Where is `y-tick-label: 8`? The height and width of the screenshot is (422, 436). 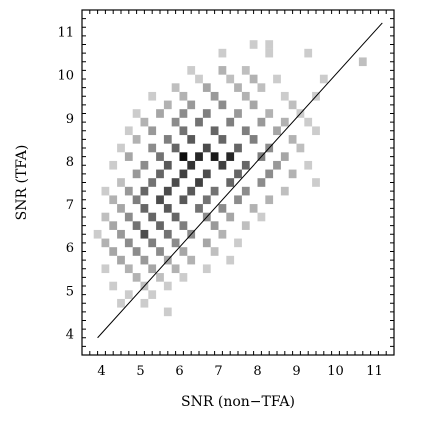
y-tick-label: 8 is located at coordinates (70, 162).